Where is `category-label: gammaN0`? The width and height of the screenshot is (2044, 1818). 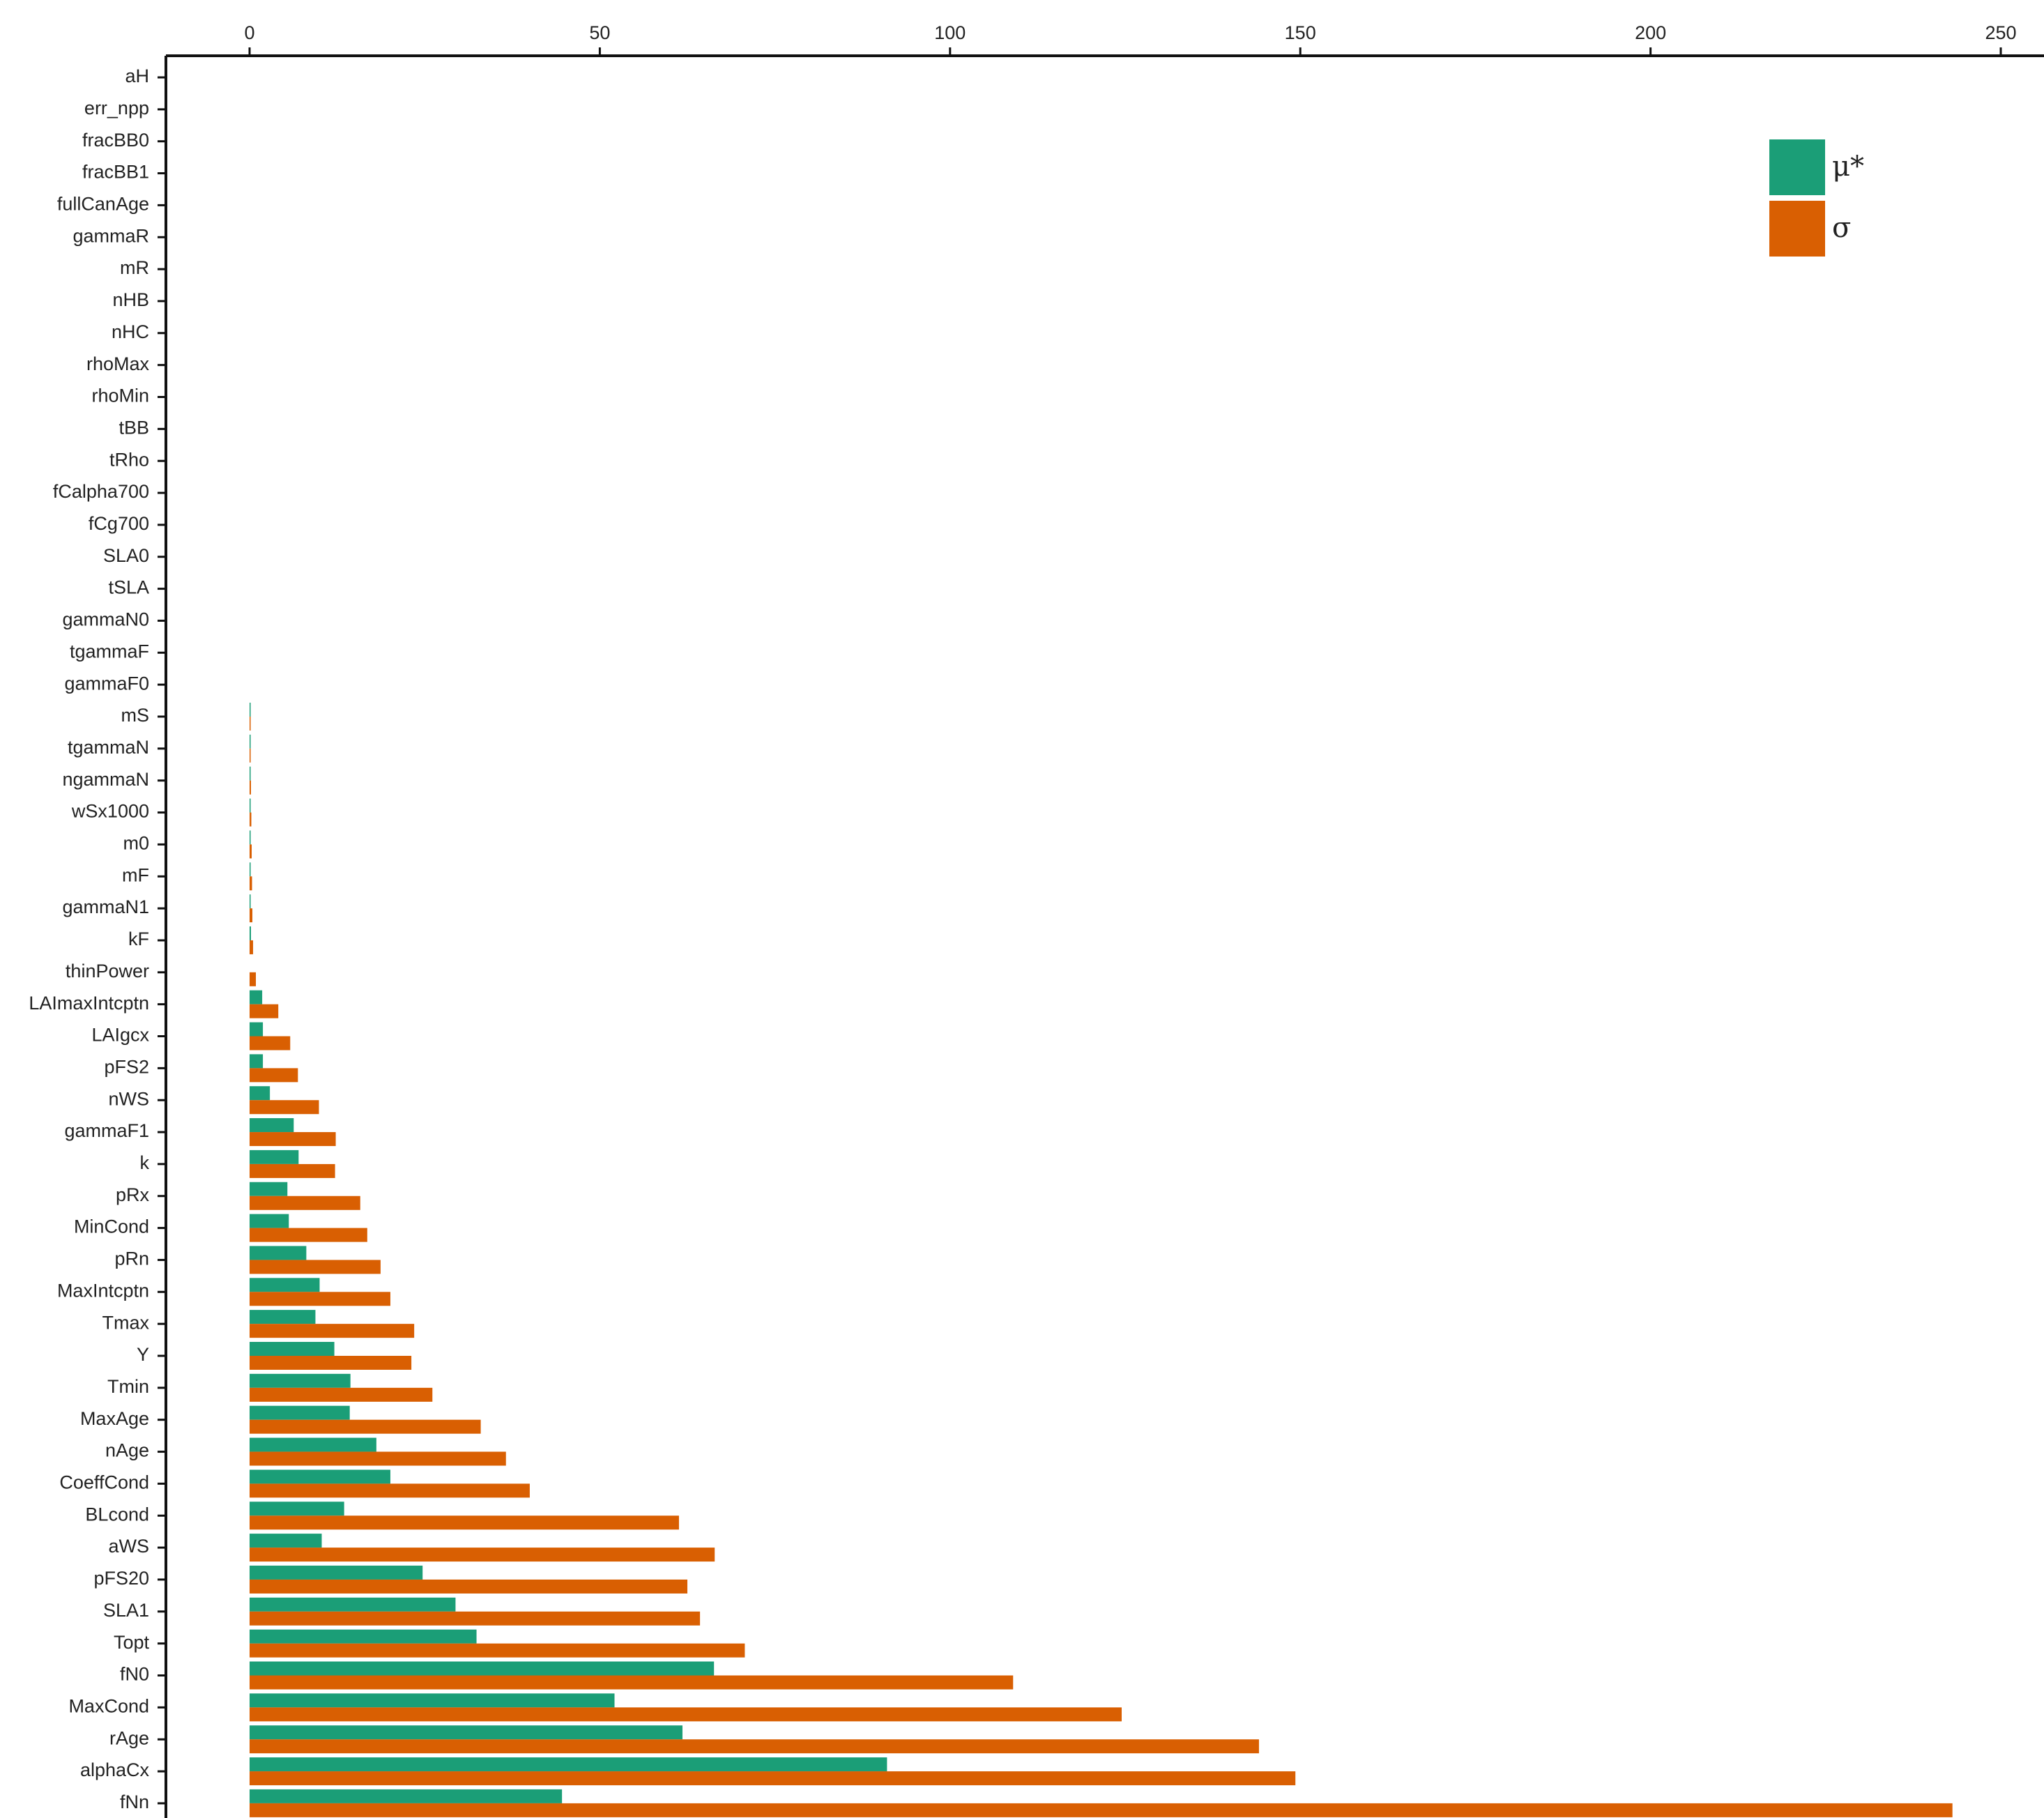 category-label: gammaN0 is located at coordinates (105, 619).